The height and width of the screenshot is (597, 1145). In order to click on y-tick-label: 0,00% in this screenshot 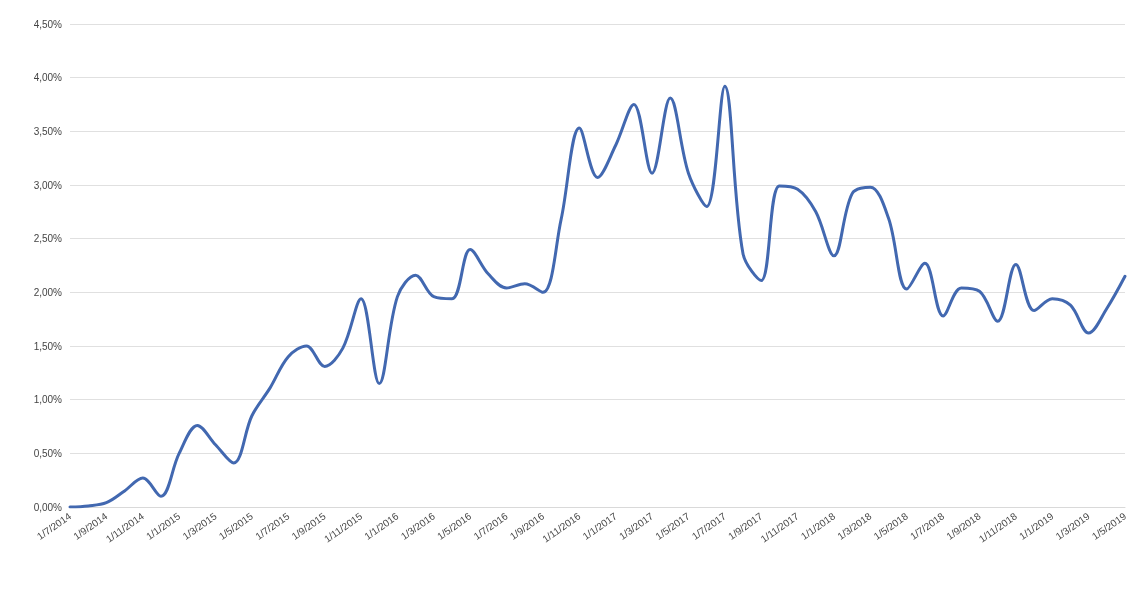, I will do `click(48, 507)`.